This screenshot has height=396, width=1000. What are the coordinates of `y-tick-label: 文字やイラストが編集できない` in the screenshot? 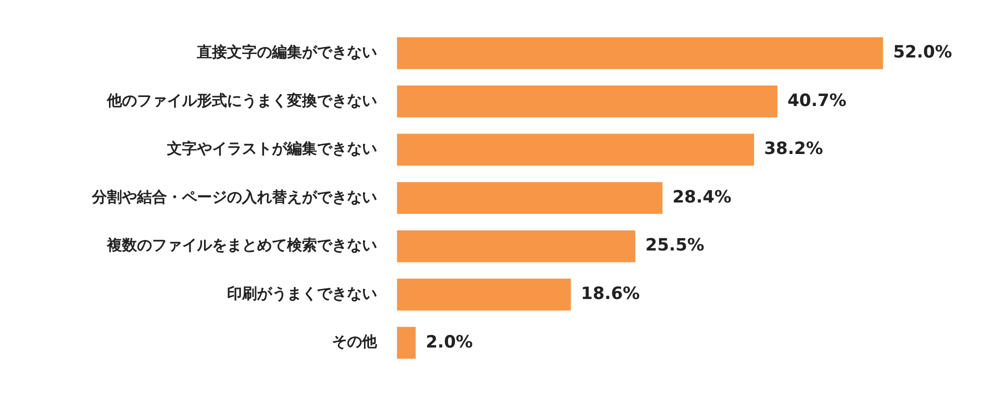 It's located at (271, 149).